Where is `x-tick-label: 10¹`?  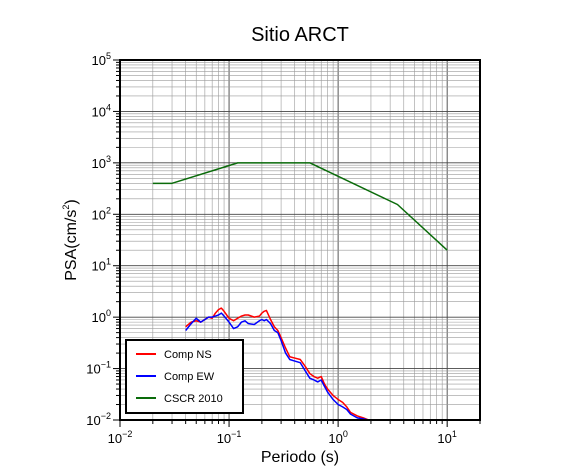
x-tick-label: 10¹ is located at coordinates (446, 437).